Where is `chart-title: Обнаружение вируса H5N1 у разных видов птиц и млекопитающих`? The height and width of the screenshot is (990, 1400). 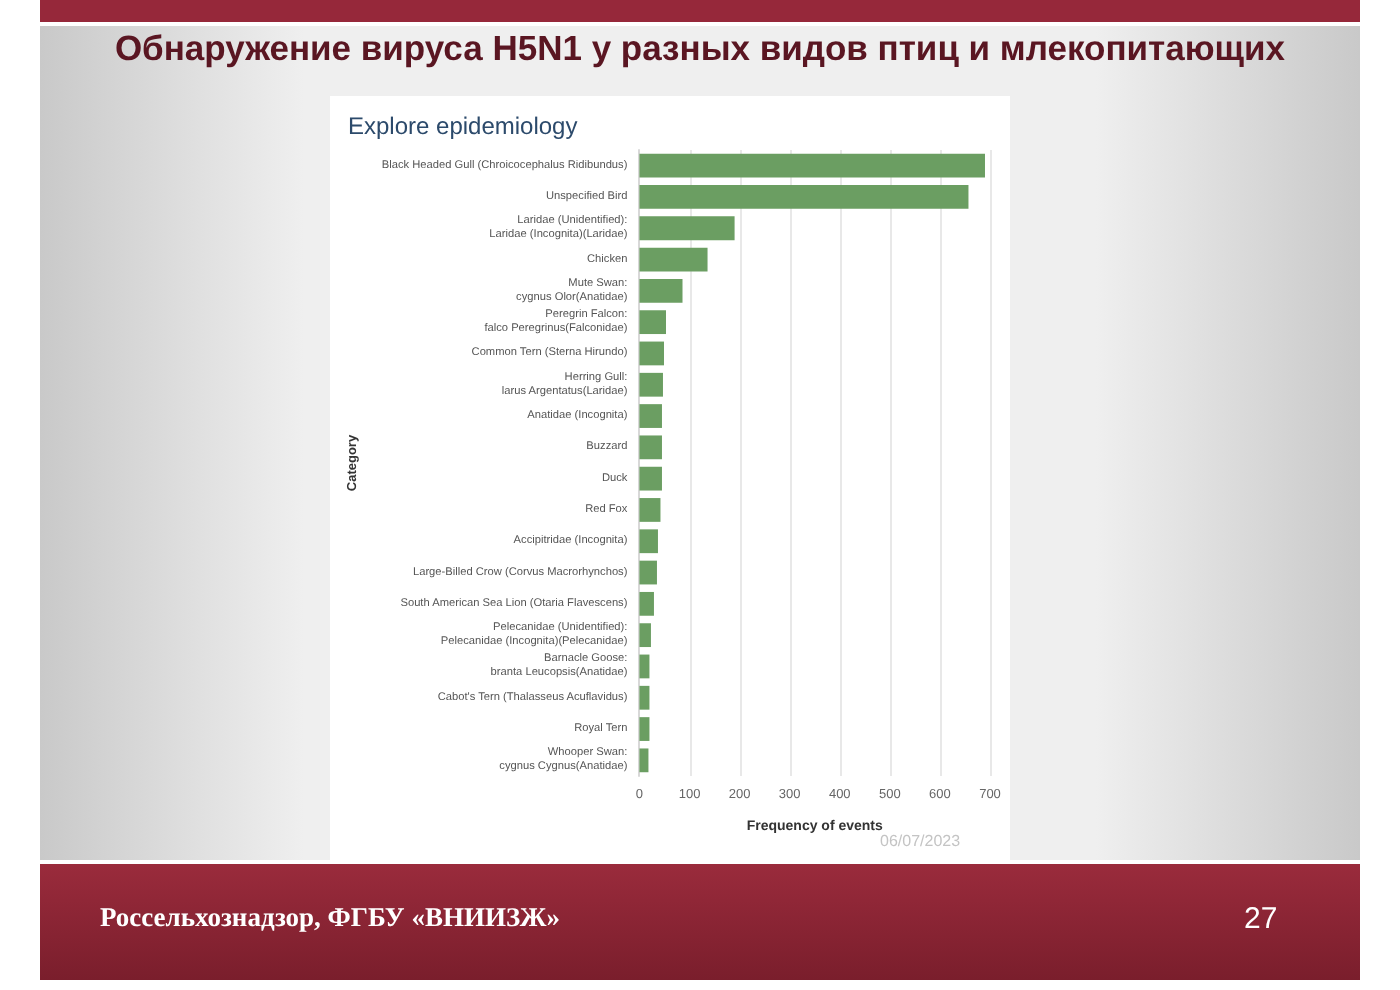
chart-title: Обнаружение вируса H5N1 у разных видов птиц и млекопитающих is located at coordinates (700, 48).